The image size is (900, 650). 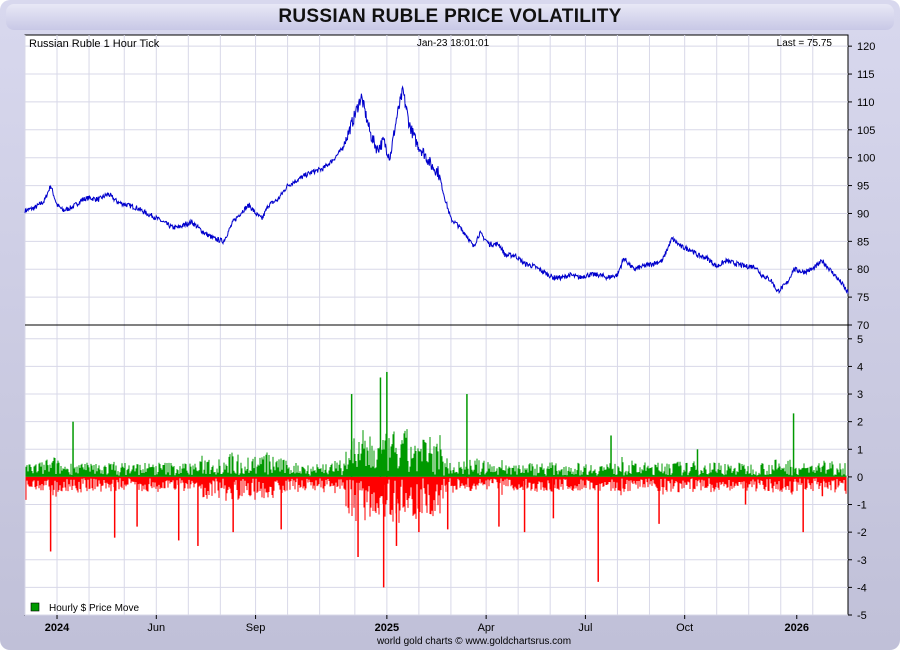 I want to click on volatility-y-tick-label: -3, so click(x=862, y=561).